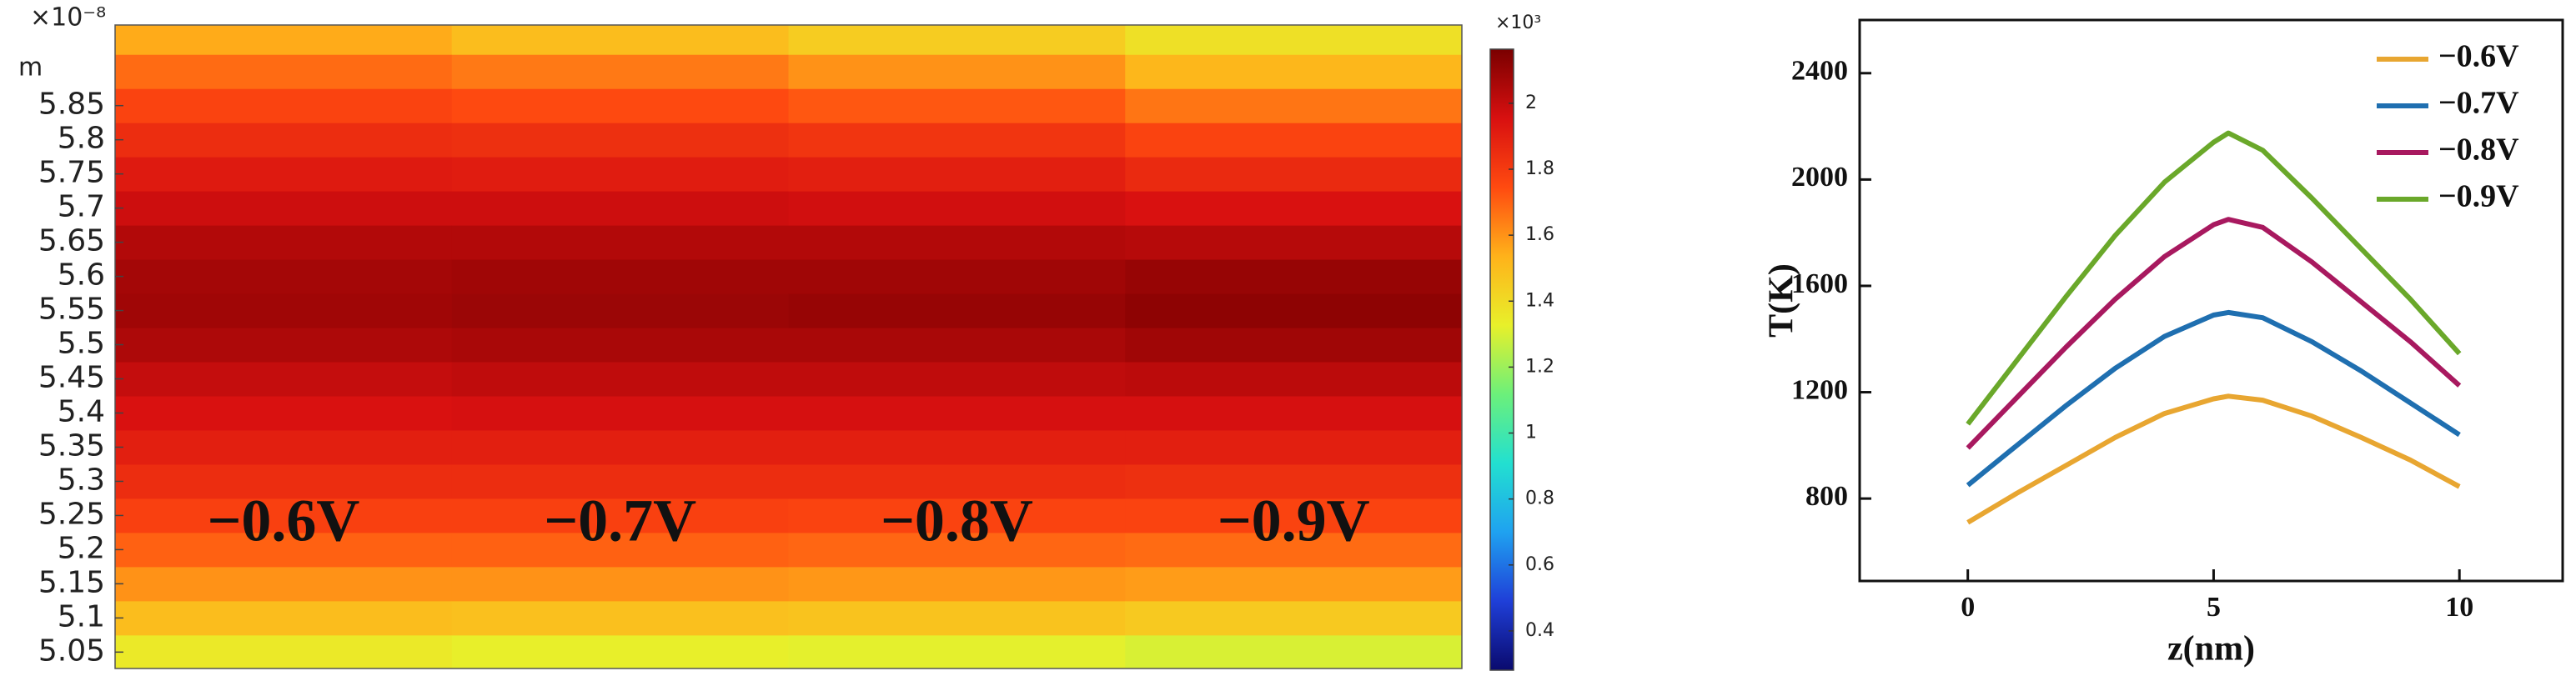 The height and width of the screenshot is (686, 2576). Describe the element at coordinates (71, 650) in the screenshot. I see `y-tick-label: 5.05` at that location.